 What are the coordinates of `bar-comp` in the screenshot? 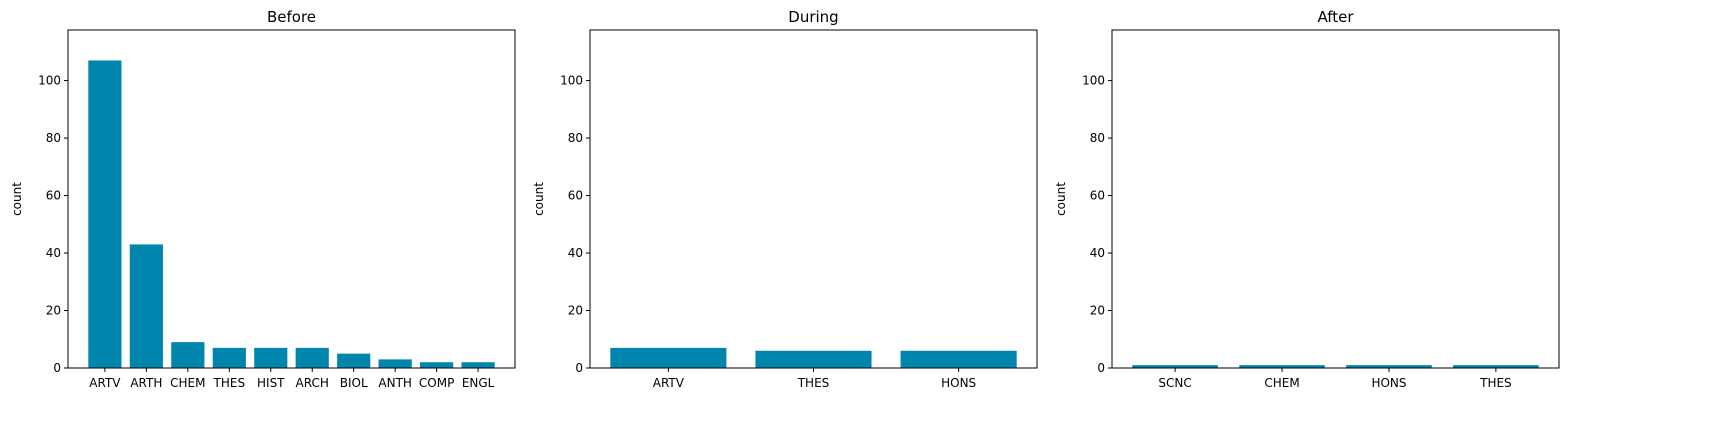 It's located at (437, 365).